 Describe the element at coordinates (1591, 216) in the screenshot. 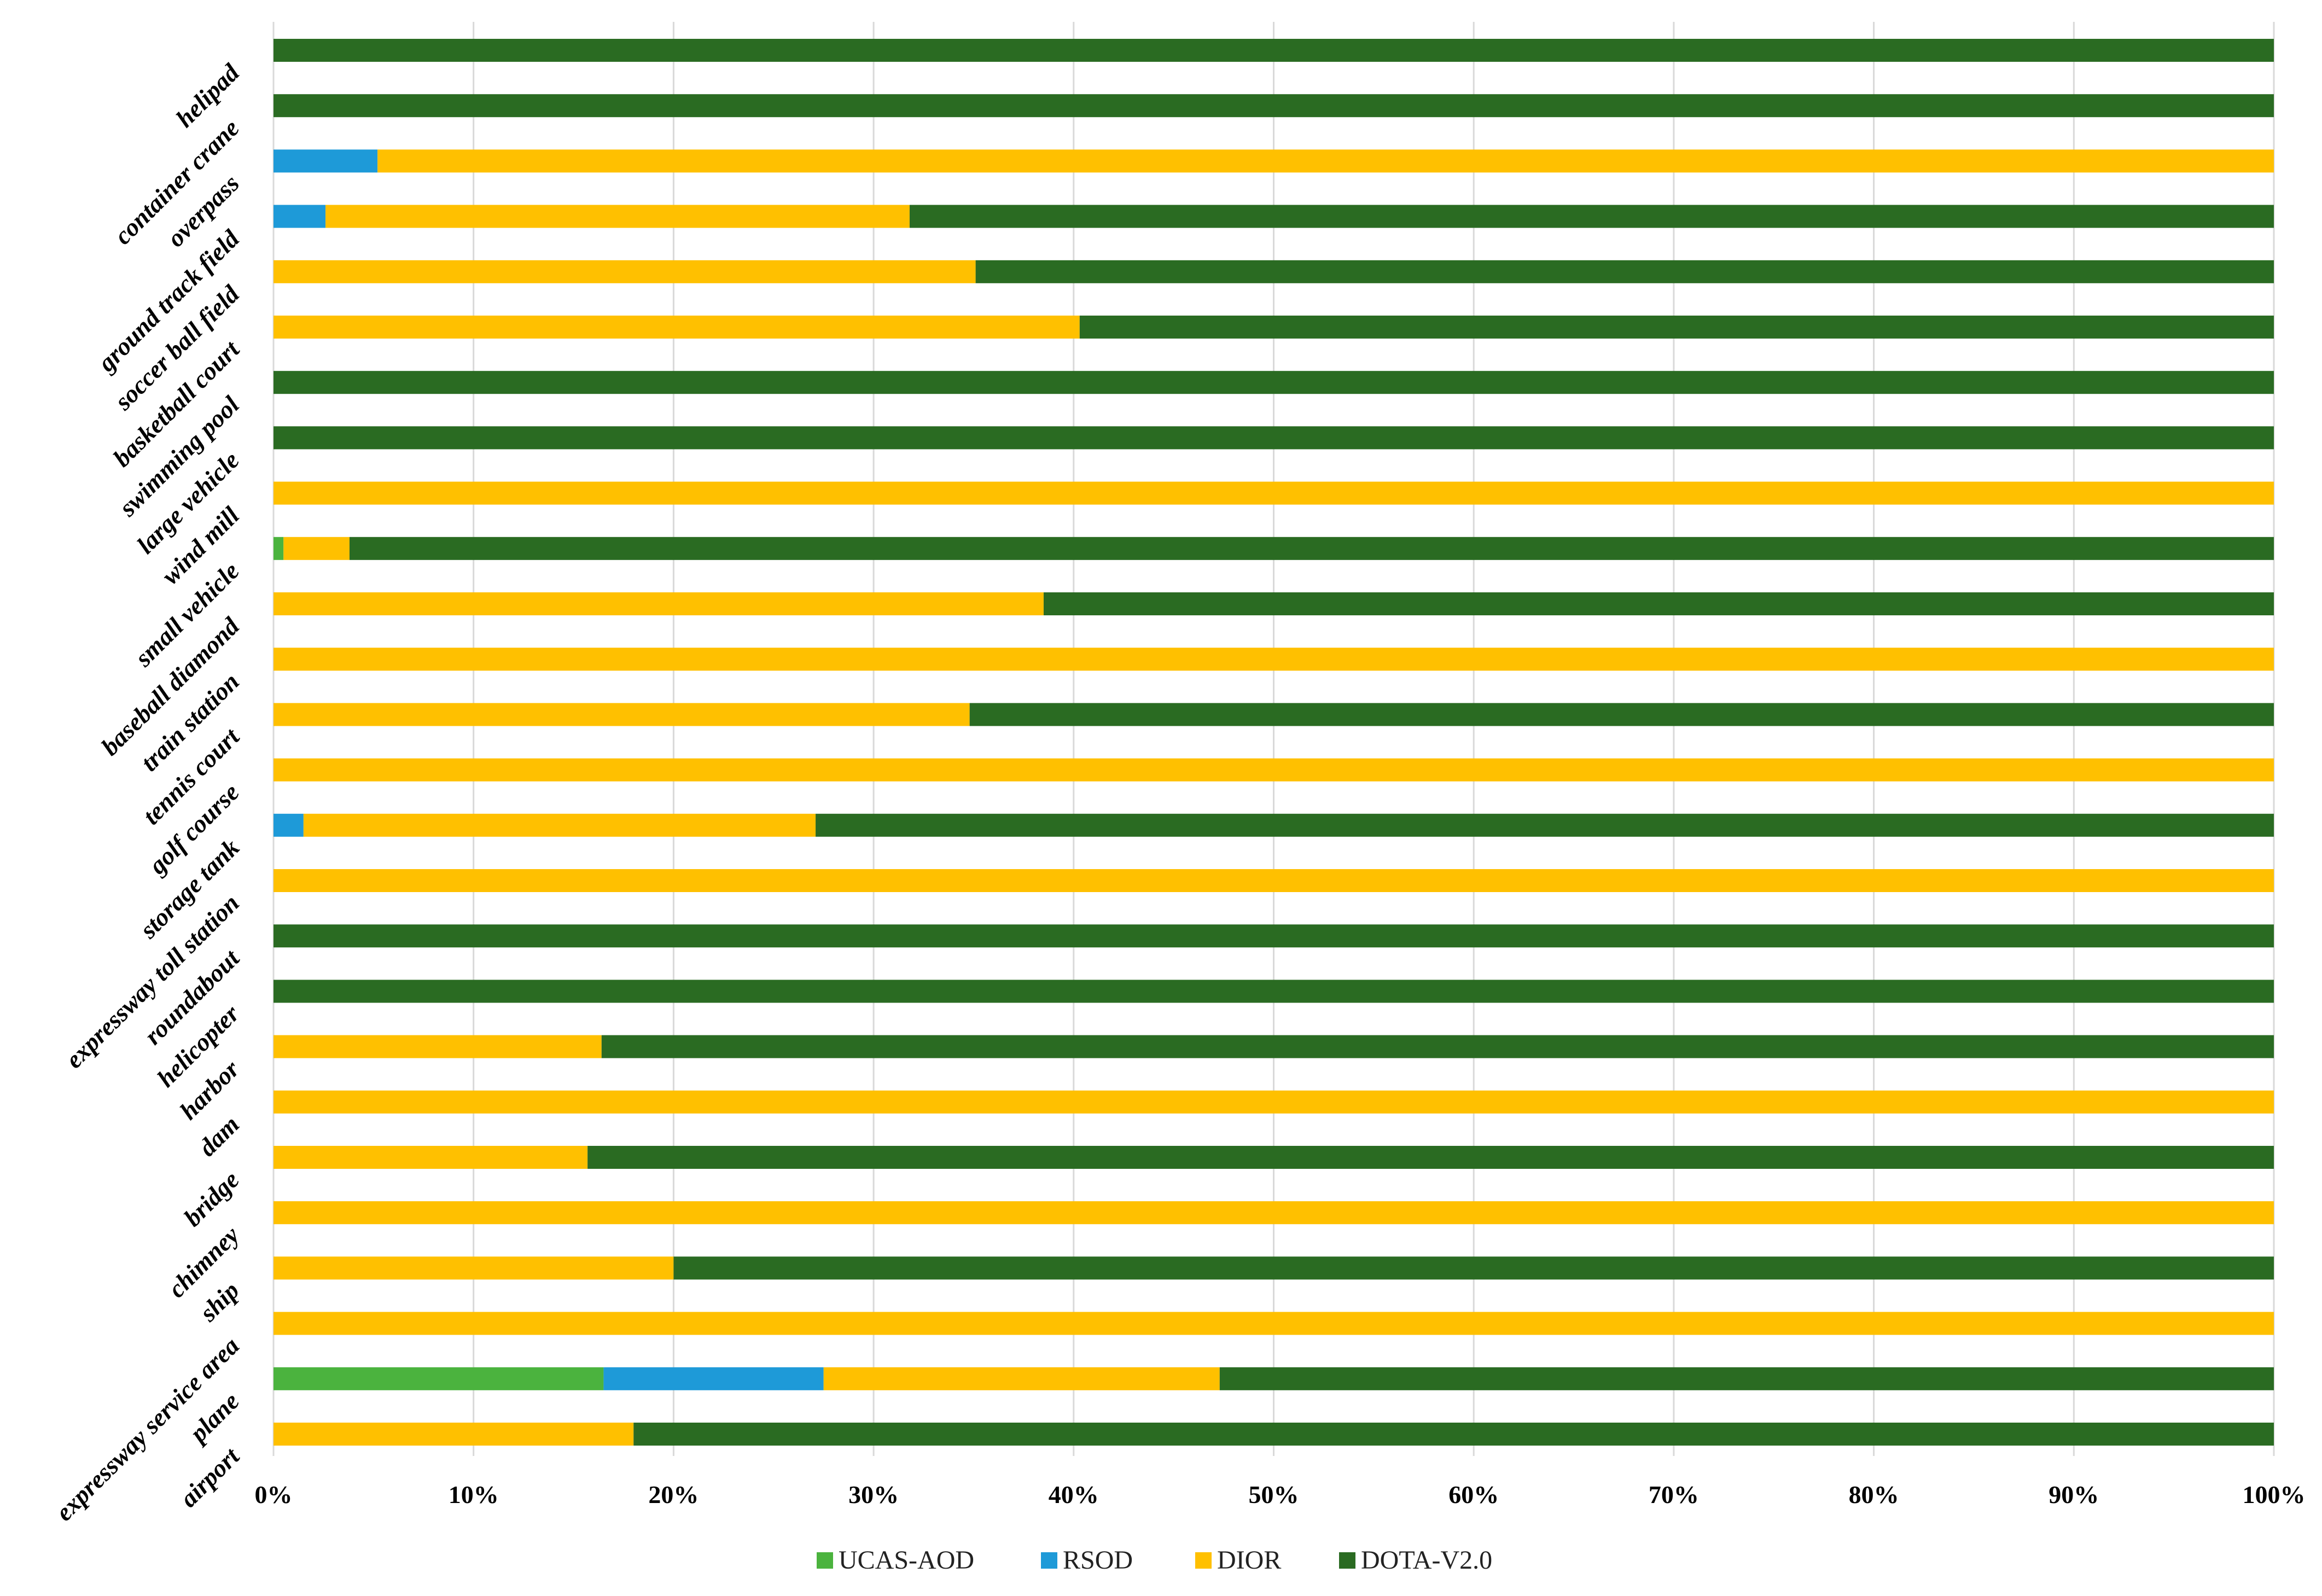

I see `bar-dota-v2-0-ground-track-field` at that location.